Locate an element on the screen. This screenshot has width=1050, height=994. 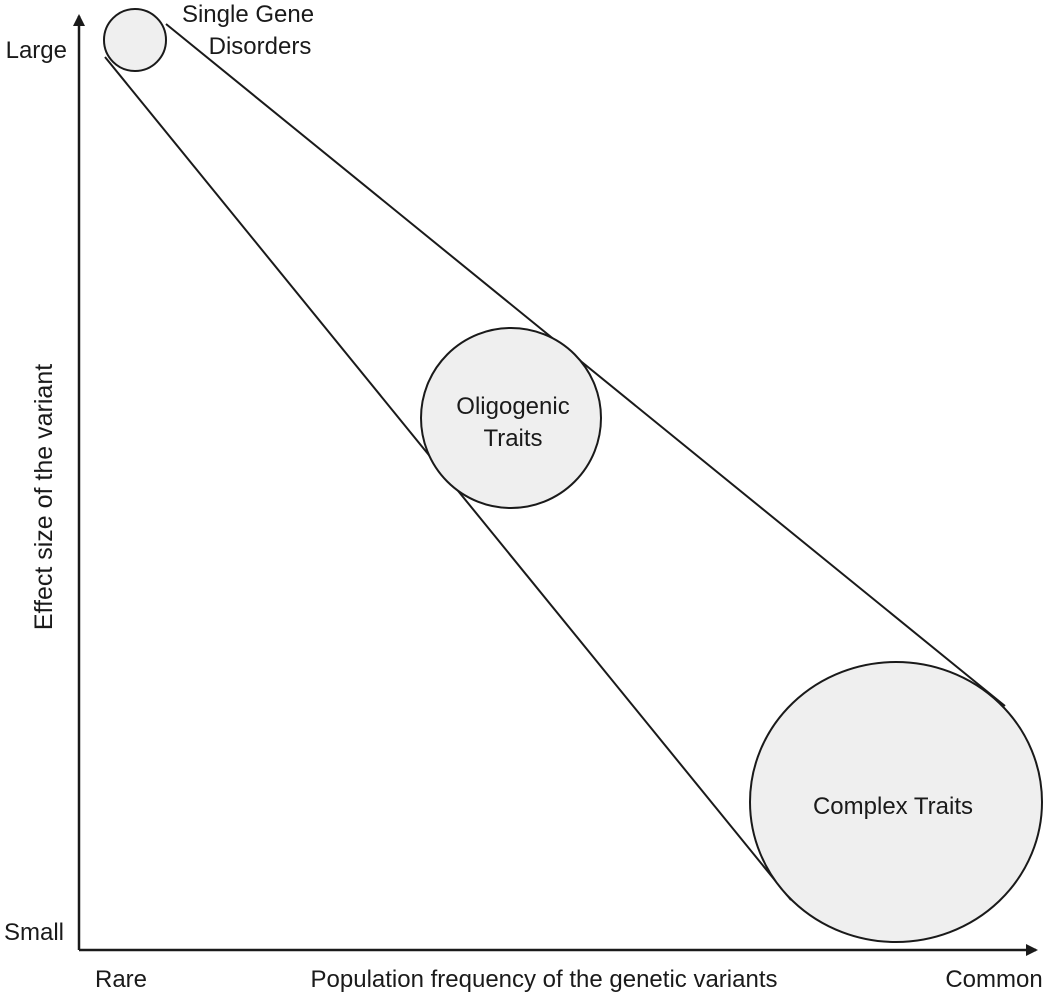
single-gene-circle is located at coordinates (135, 40).